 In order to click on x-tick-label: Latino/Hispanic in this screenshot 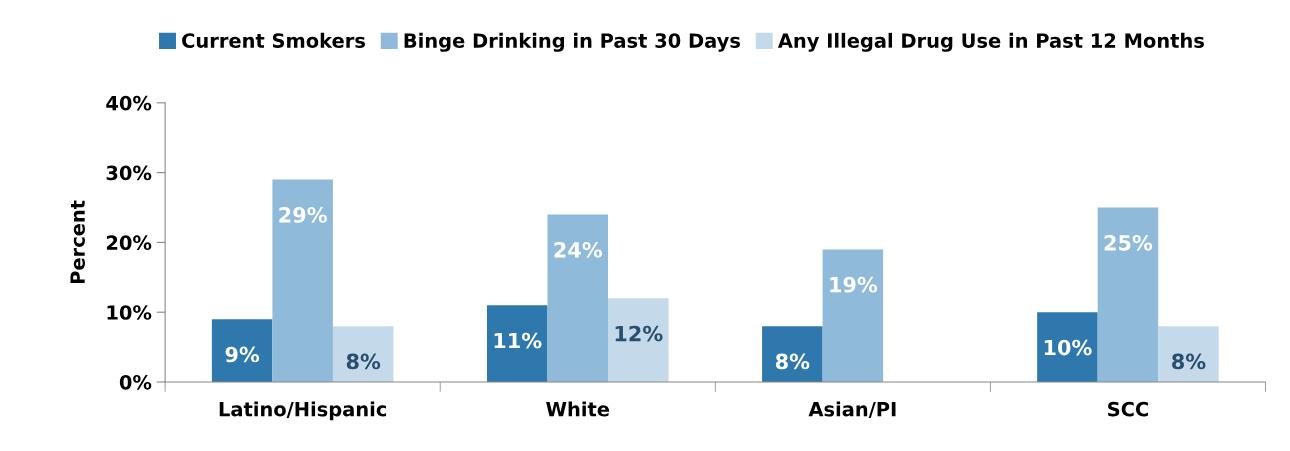, I will do `click(303, 411)`.